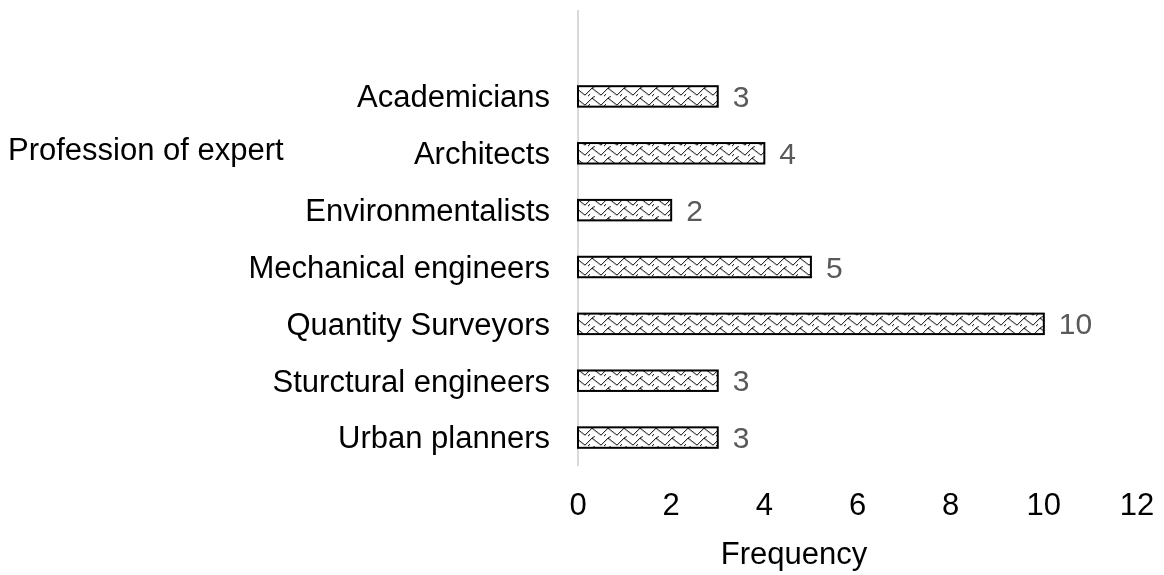 This screenshot has width=1164, height=575. I want to click on data-label: 4, so click(788, 153).